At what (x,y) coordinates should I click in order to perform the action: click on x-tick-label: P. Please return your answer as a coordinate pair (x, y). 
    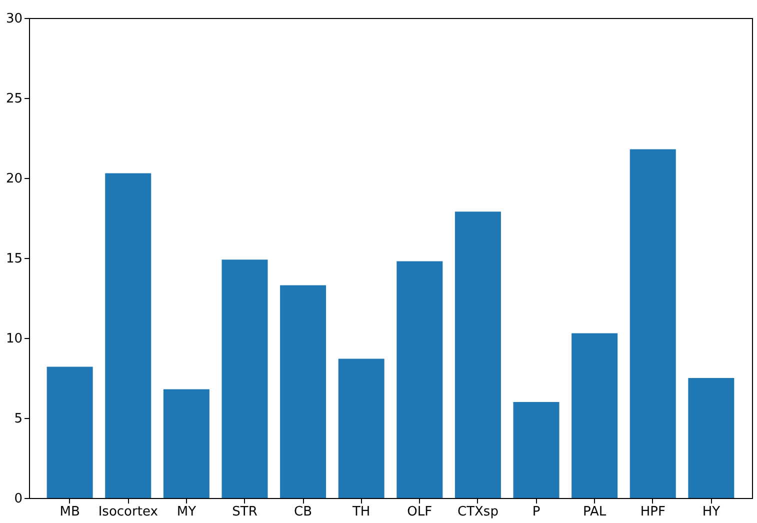
    Looking at the image, I should click on (536, 512).